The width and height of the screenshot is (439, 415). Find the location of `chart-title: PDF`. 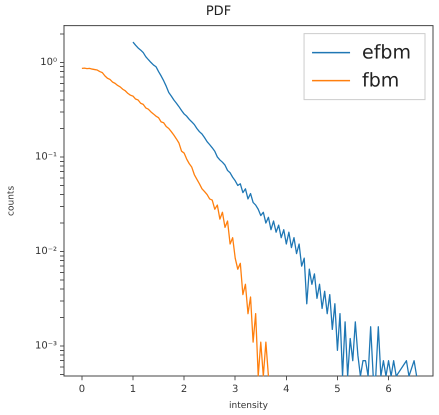

chart-title: PDF is located at coordinates (219, 12).